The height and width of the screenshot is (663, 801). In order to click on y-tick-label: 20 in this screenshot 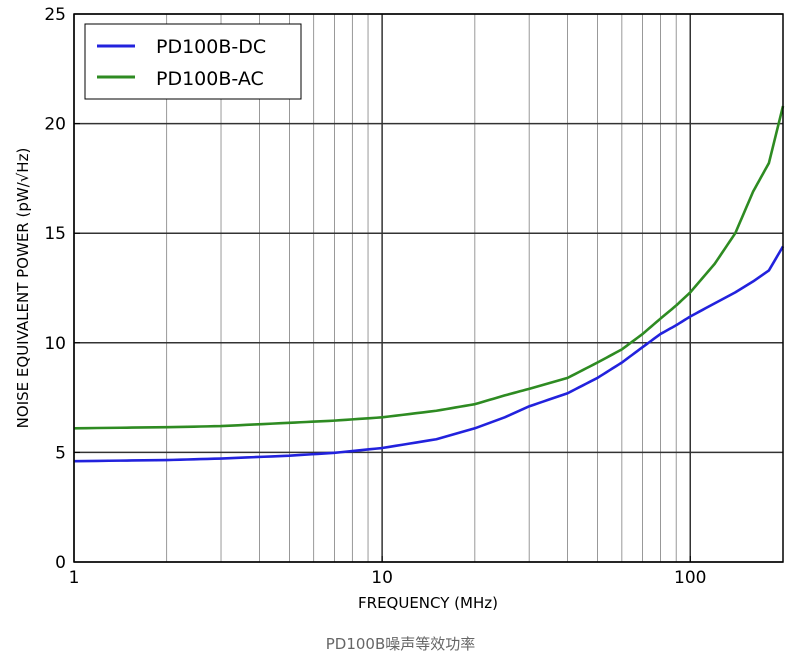, I will do `click(55, 125)`.